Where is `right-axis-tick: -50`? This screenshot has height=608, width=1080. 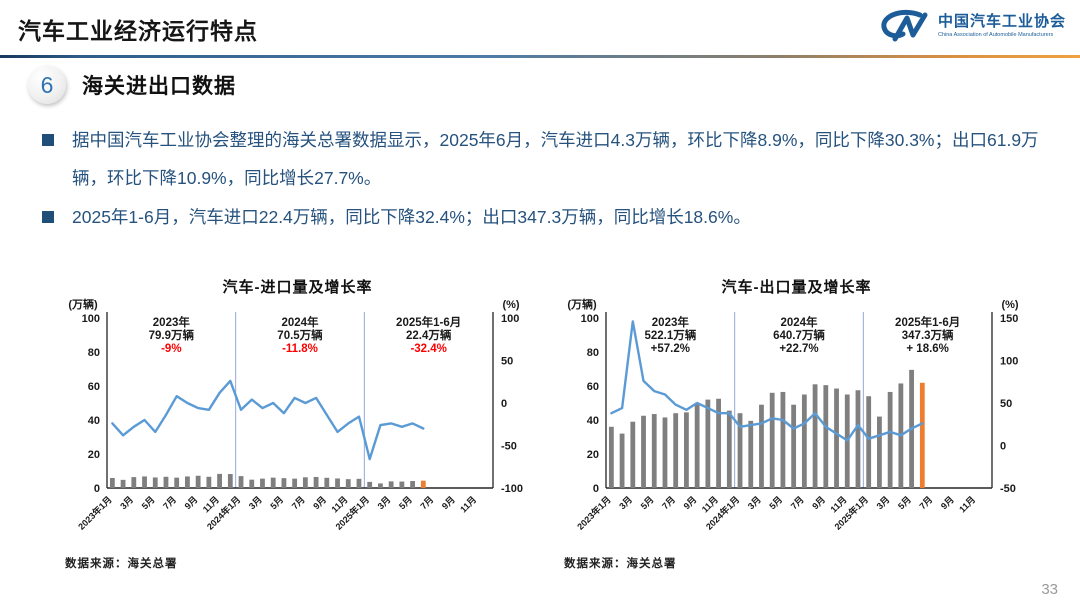
right-axis-tick: -50 is located at coordinates (509, 447).